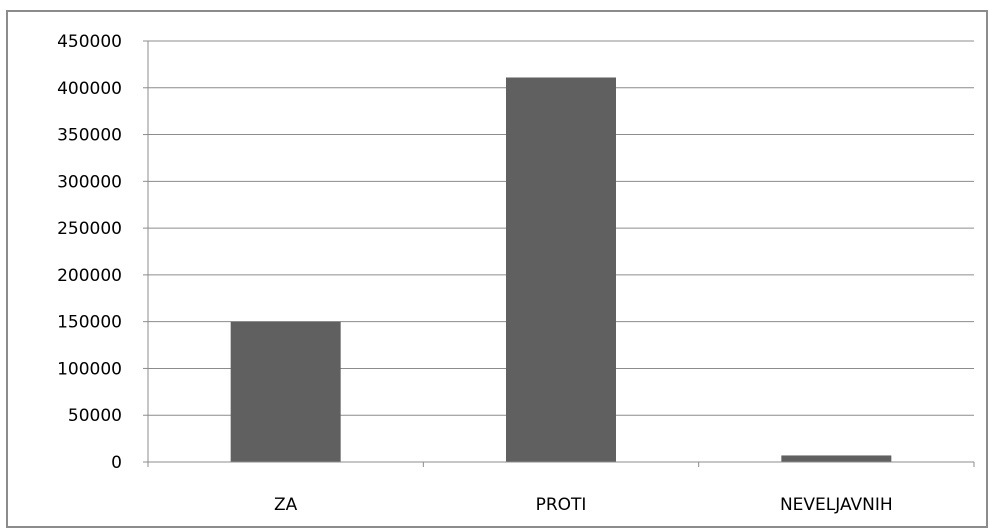 This screenshot has height=532, width=990. Describe the element at coordinates (286, 505) in the screenshot. I see `x-category-label: ZA` at that location.